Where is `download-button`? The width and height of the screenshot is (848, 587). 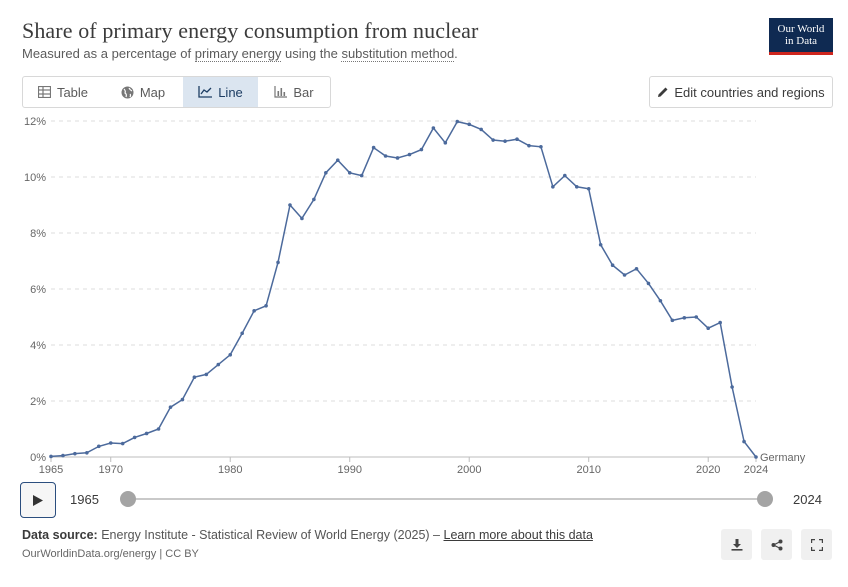 download-button is located at coordinates (736, 544).